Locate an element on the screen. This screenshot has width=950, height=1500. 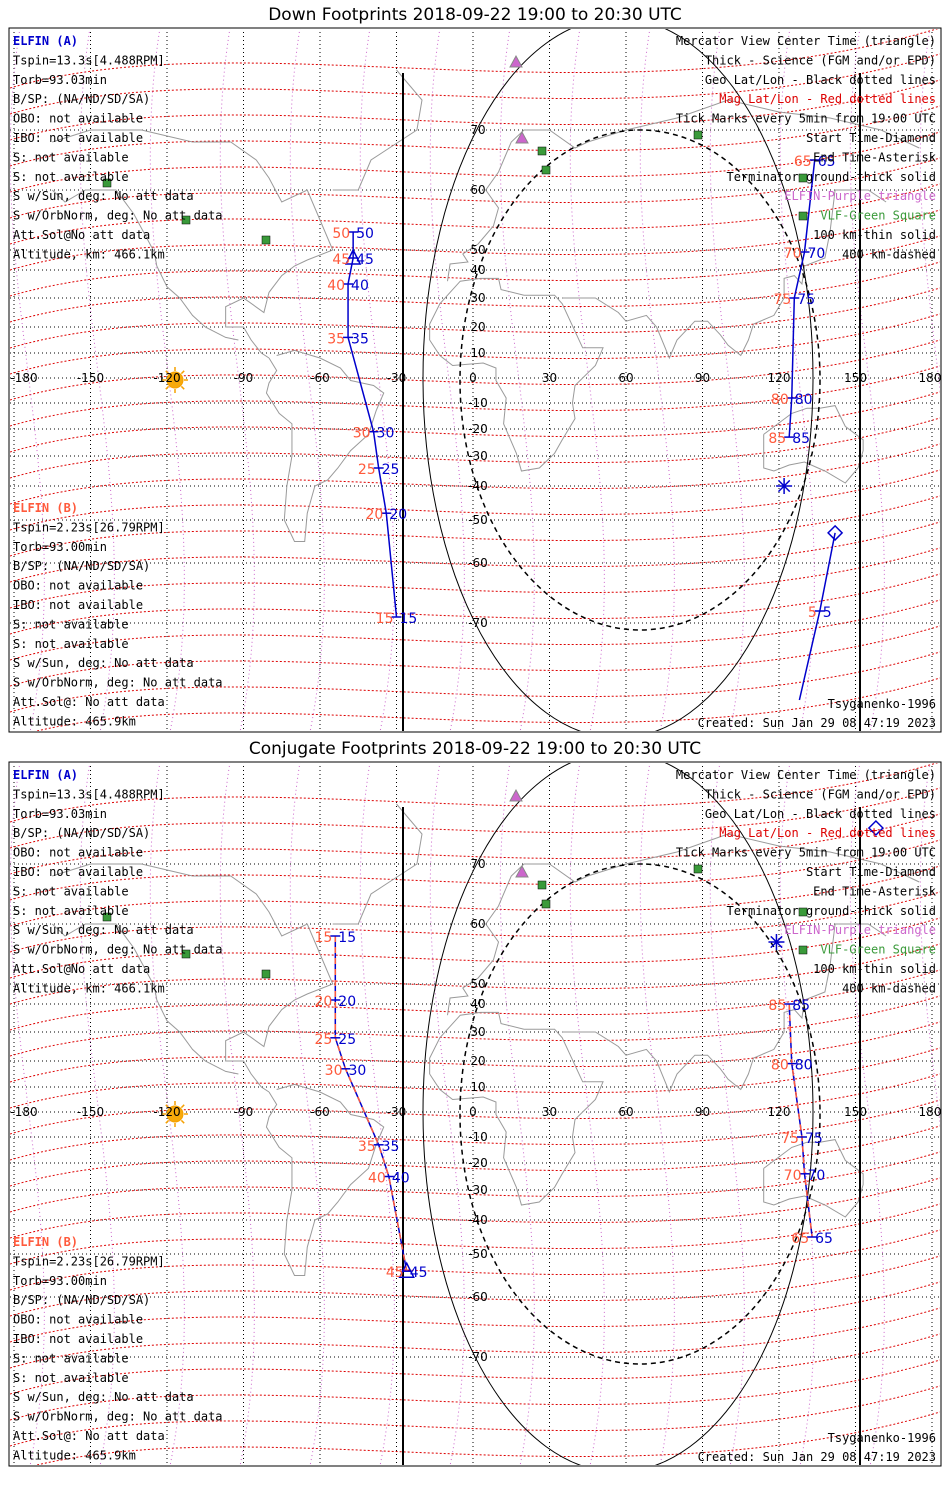
track-tick-label-b: 40 is located at coordinates (336, 286).